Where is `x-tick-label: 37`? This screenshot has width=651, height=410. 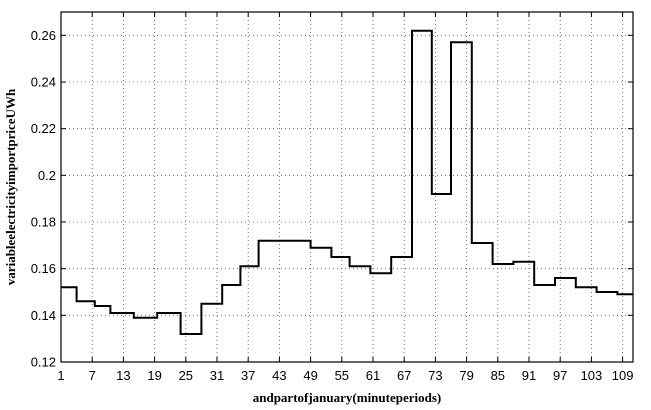 x-tick-label: 37 is located at coordinates (248, 375).